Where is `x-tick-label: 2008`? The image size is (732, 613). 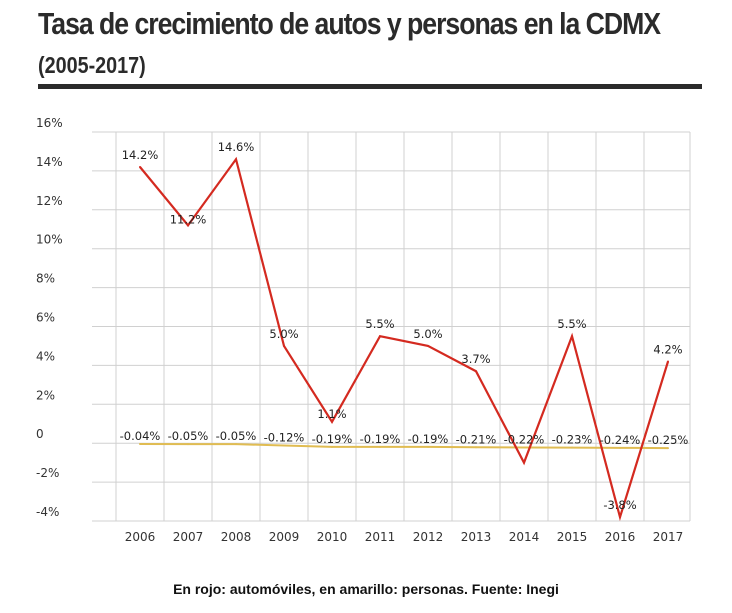 x-tick-label: 2008 is located at coordinates (236, 537).